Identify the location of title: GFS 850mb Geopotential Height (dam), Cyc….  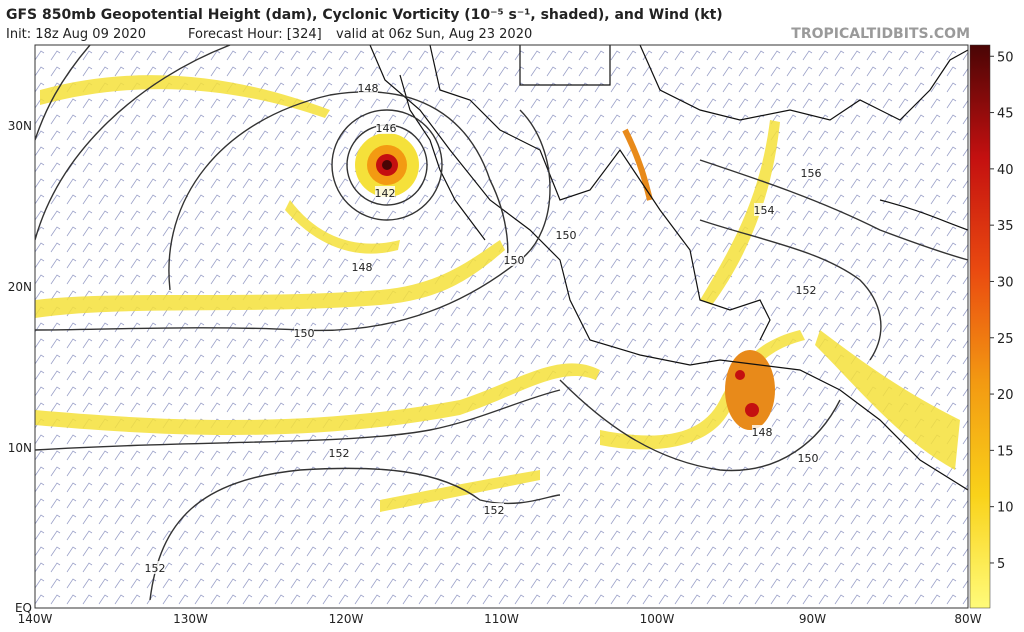
(364, 15).